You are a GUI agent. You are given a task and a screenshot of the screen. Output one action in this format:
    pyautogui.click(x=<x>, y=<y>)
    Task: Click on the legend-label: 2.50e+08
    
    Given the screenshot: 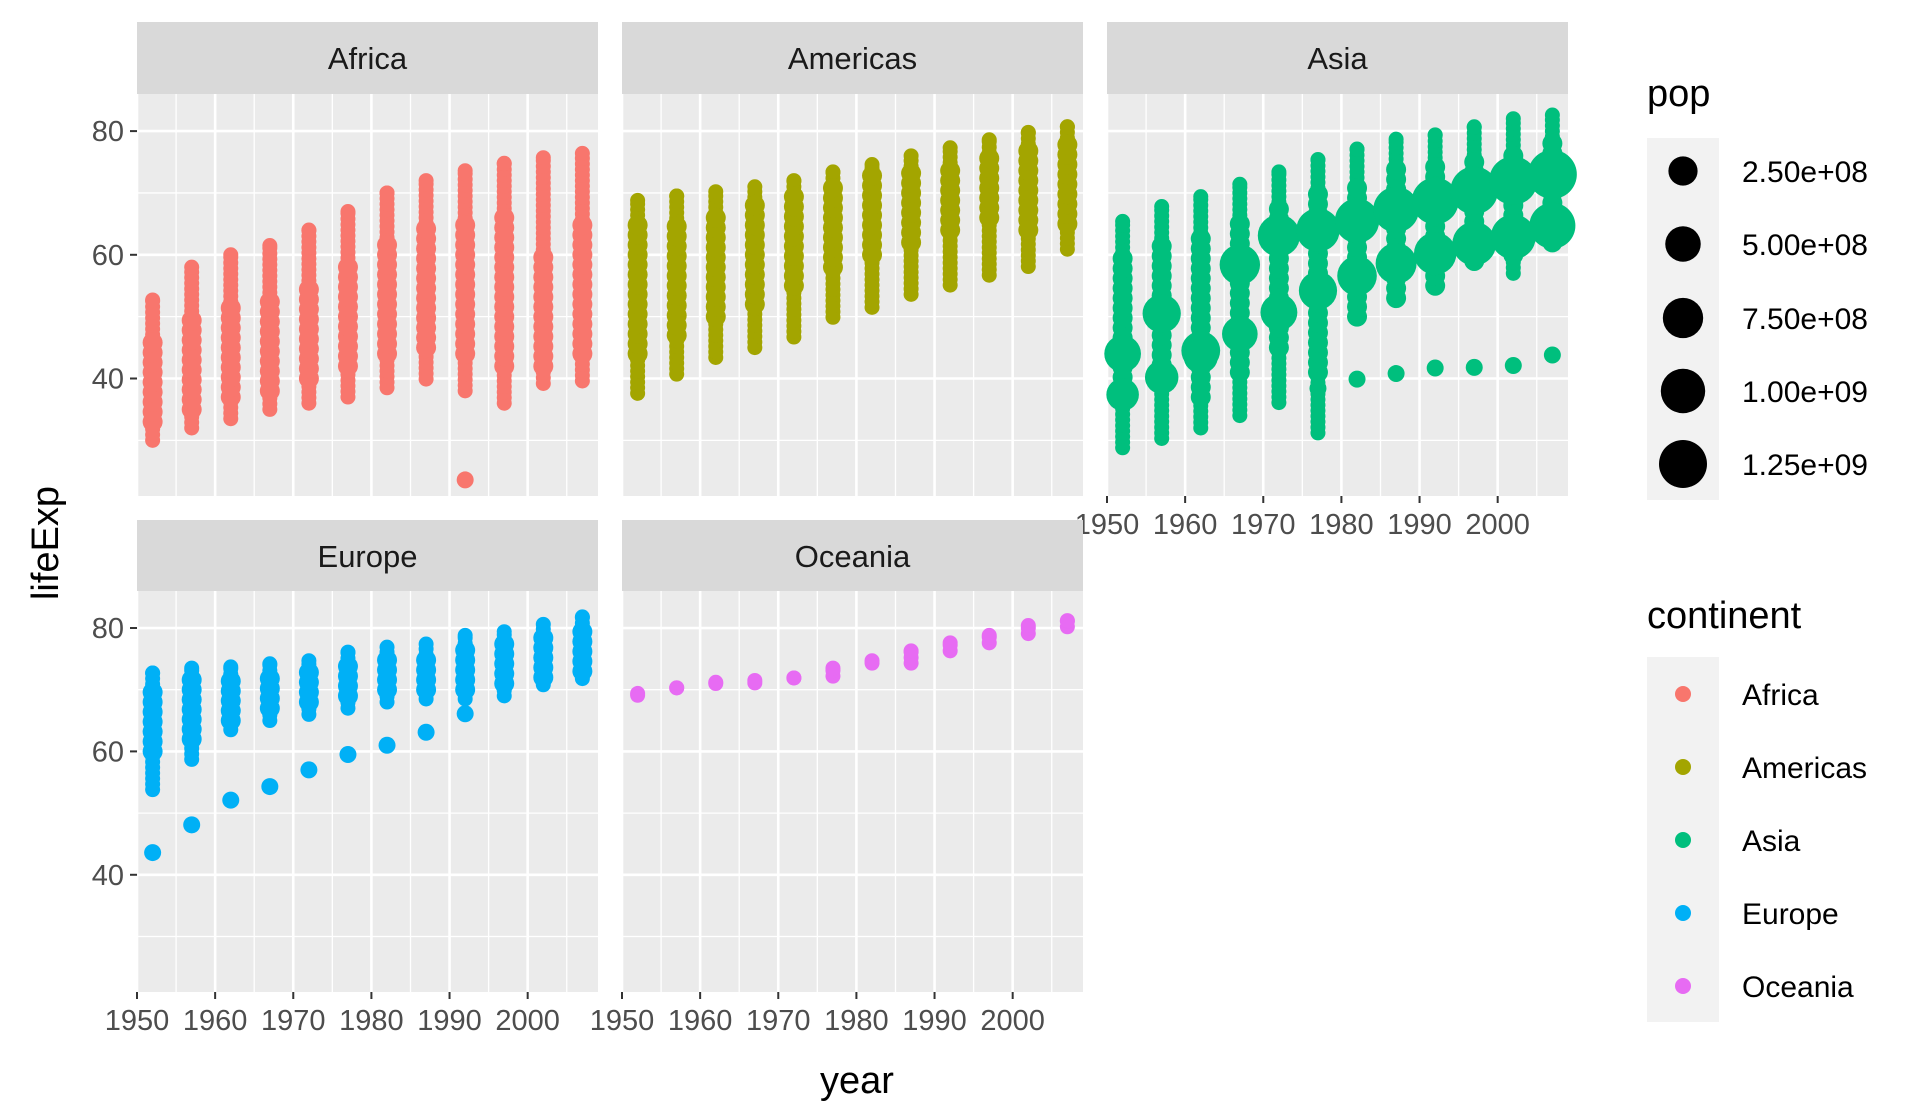 What is the action you would take?
    pyautogui.click(x=1805, y=172)
    